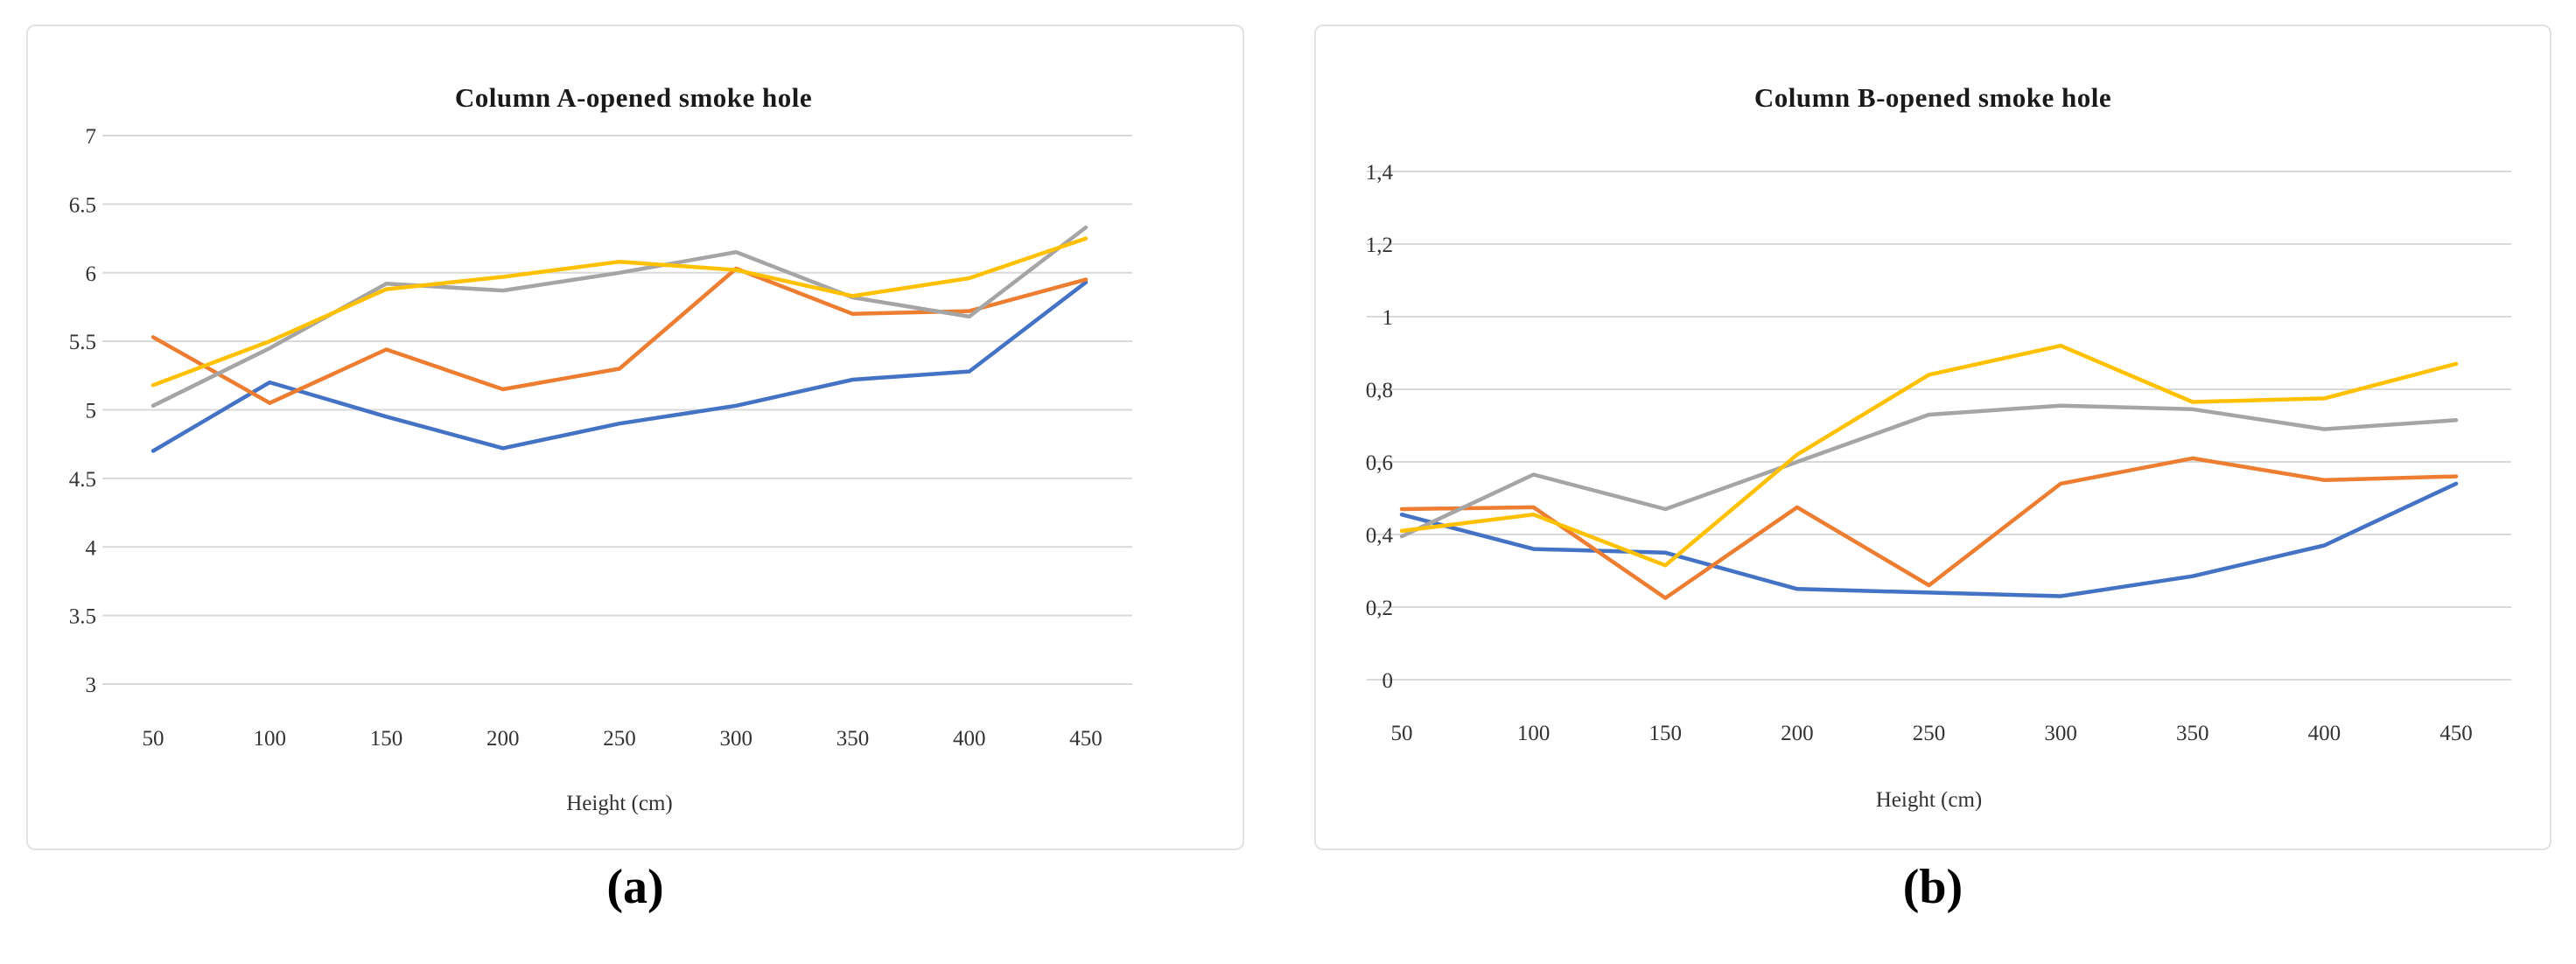 Image resolution: width=2576 pixels, height=964 pixels. Describe the element at coordinates (1379, 390) in the screenshot. I see `y-tick-label: 0,8` at that location.